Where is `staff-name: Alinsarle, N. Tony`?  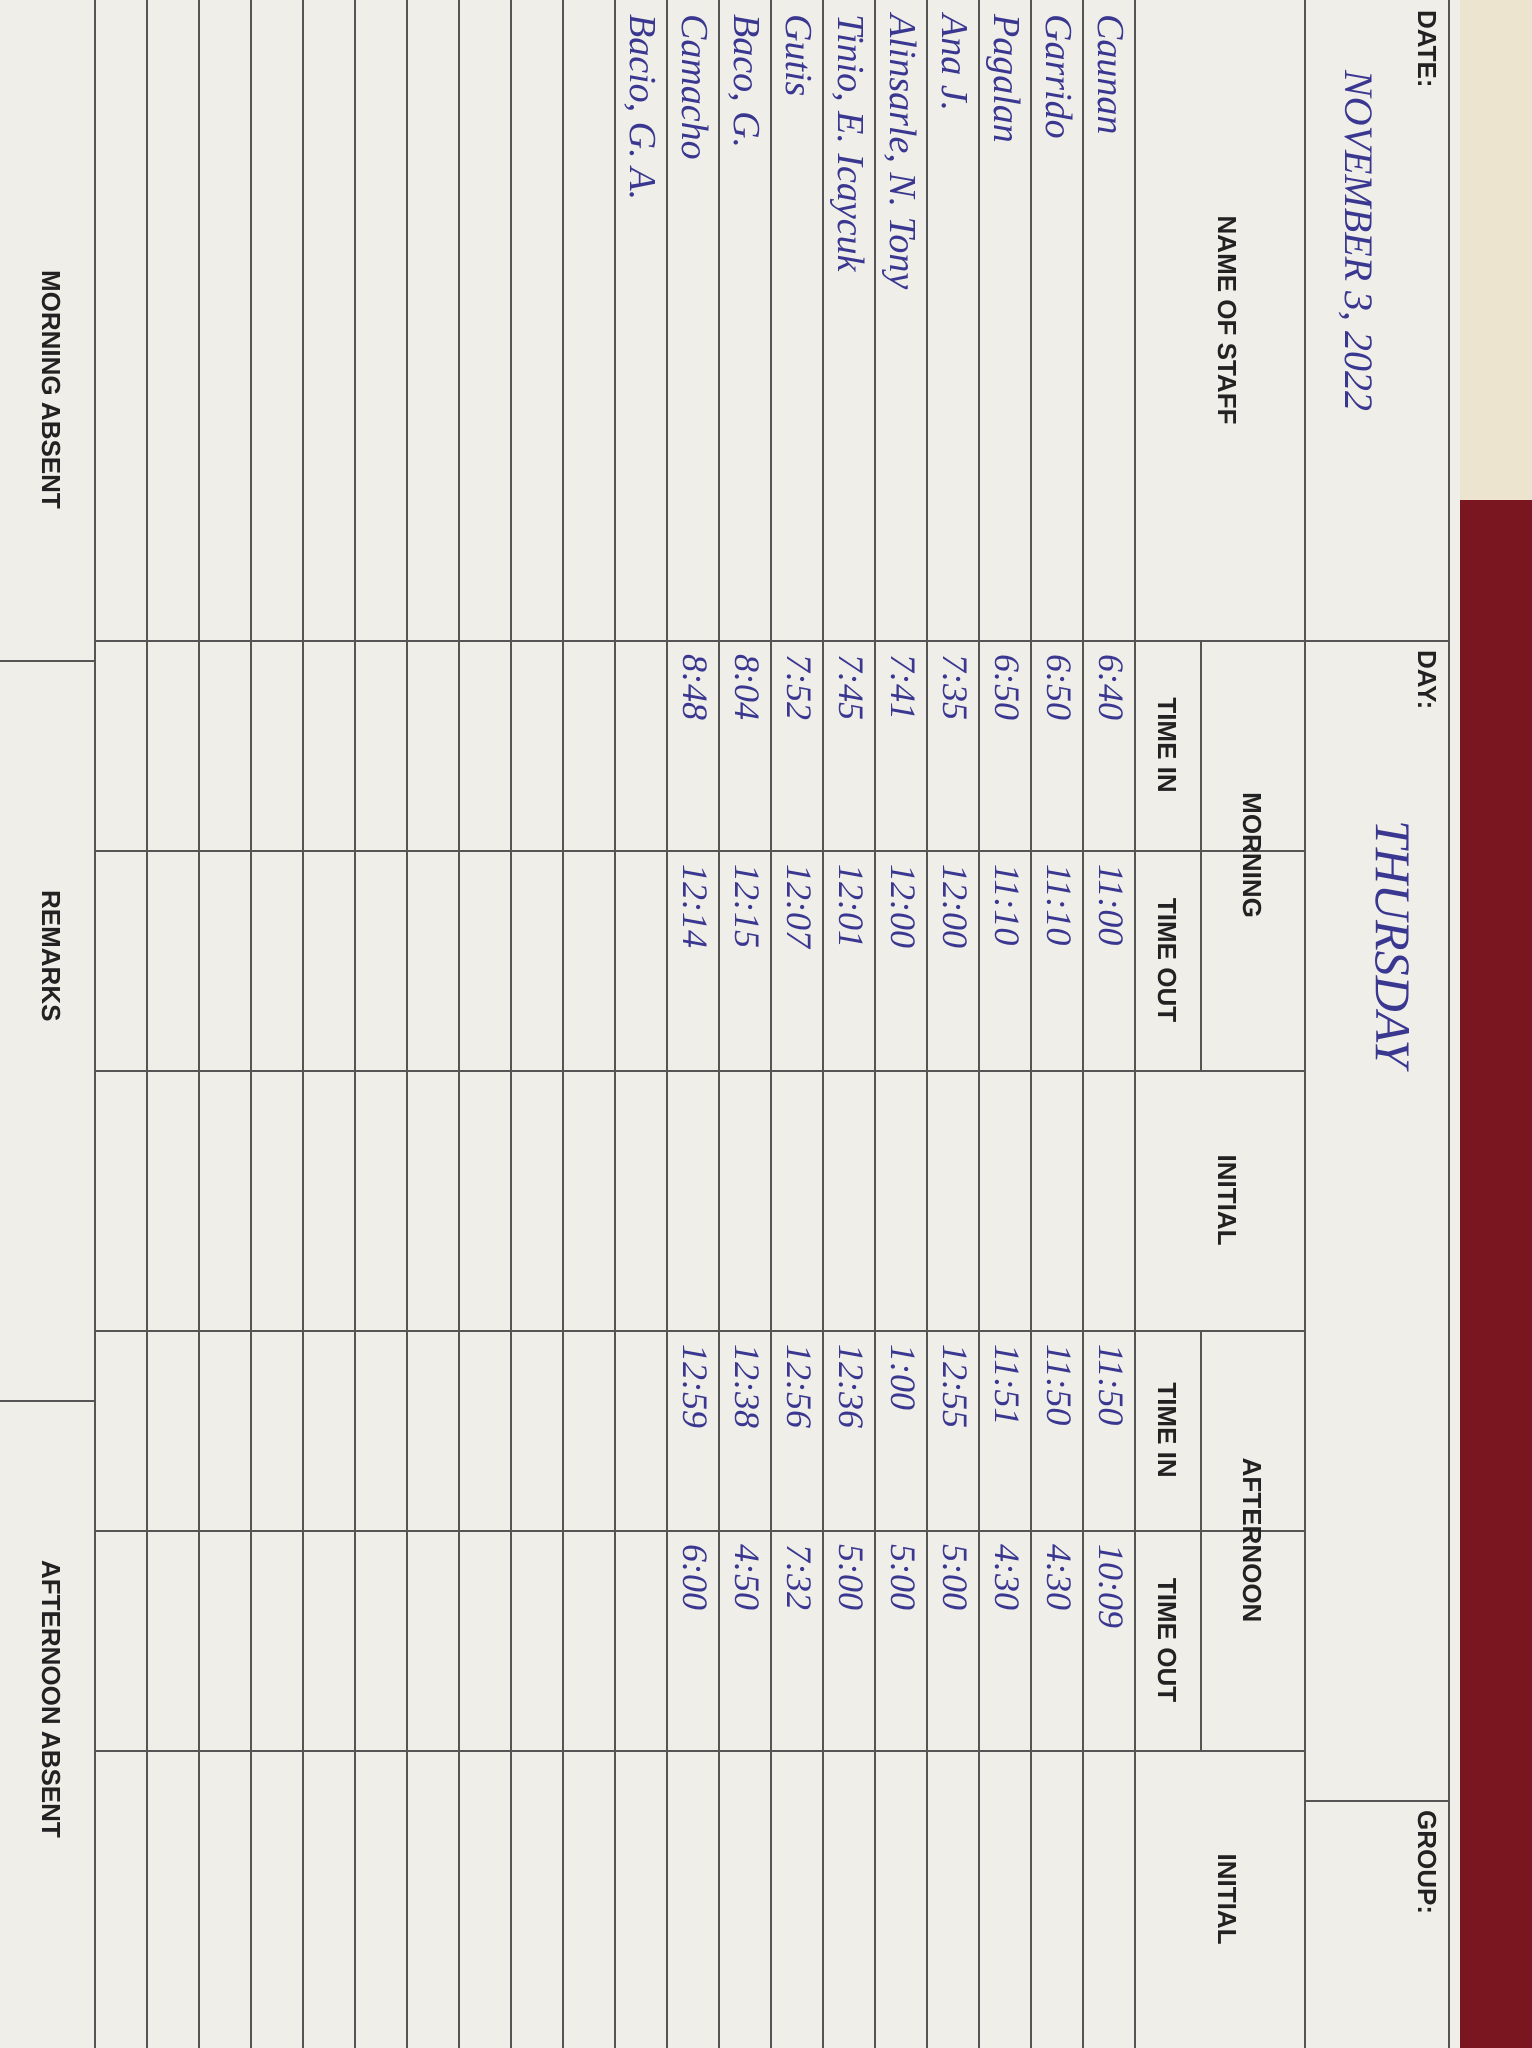 staff-name: Alinsarle, N. Tony is located at coordinates (902, 152).